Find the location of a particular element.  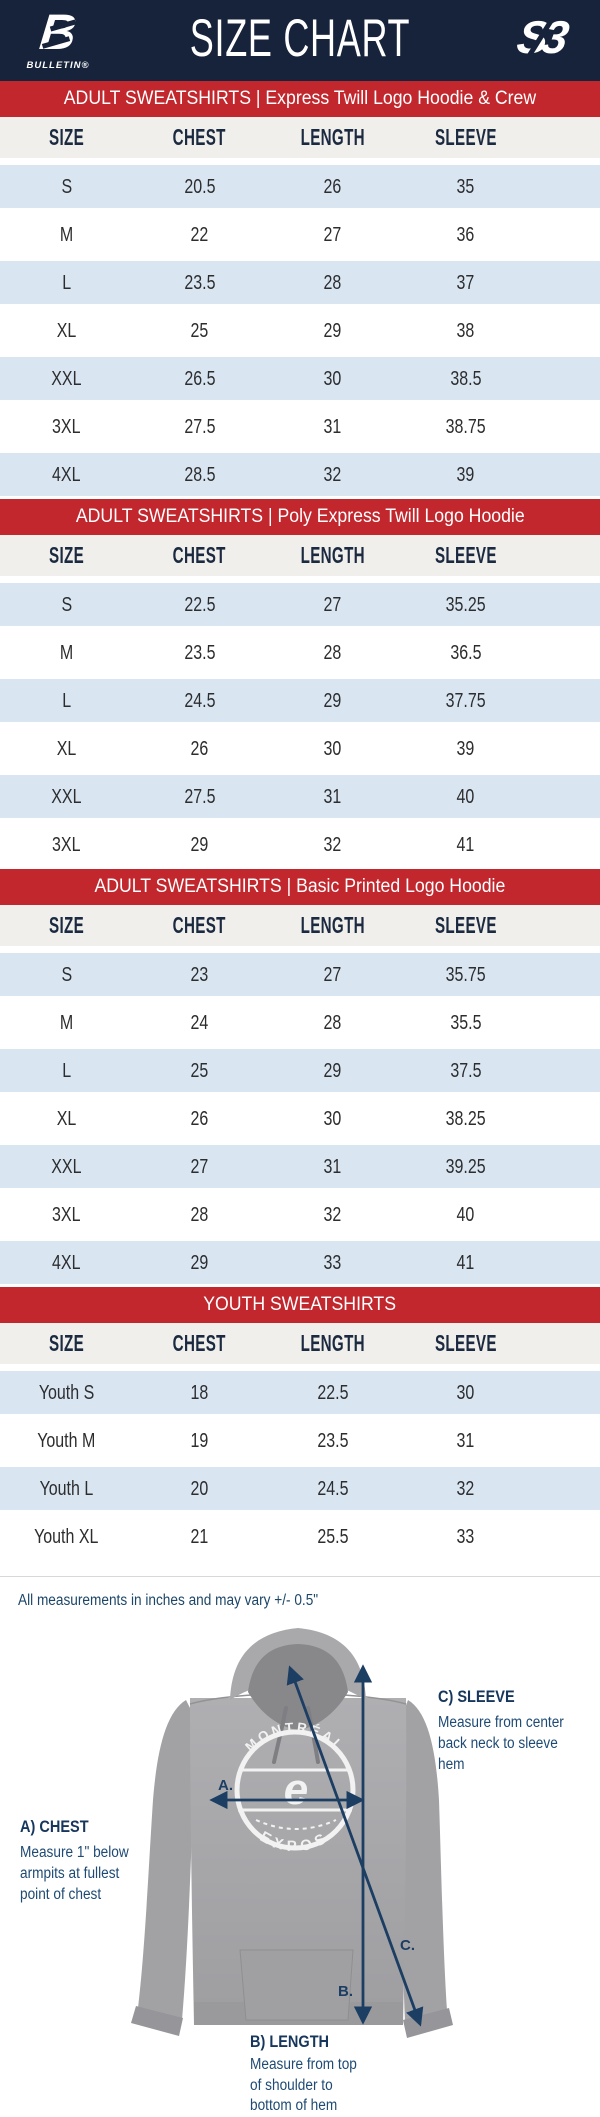

measurement-cell: 40 is located at coordinates (465, 1215).